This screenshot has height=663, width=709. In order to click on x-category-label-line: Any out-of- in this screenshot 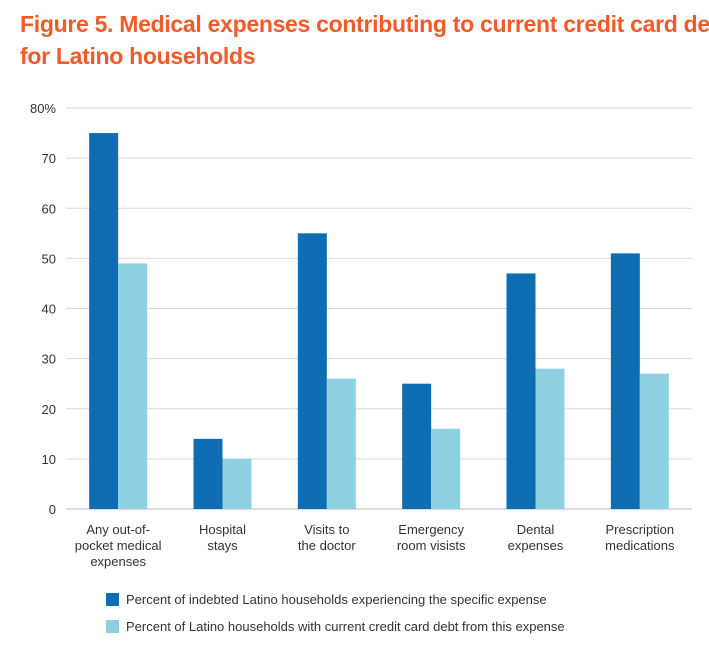, I will do `click(118, 529)`.